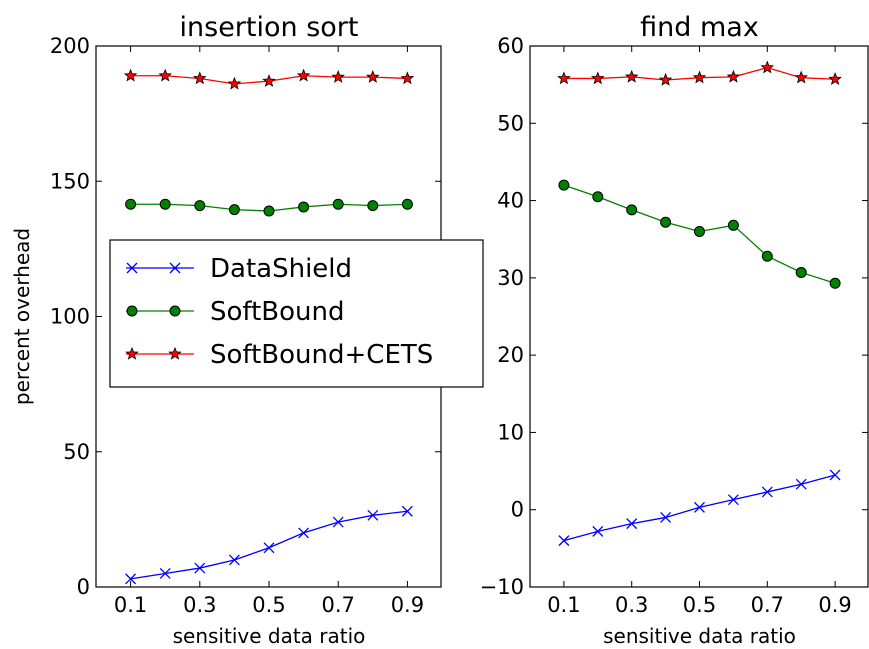 The height and width of the screenshot is (649, 869). Describe the element at coordinates (70, 181) in the screenshot. I see `y-tick-label: 150` at that location.